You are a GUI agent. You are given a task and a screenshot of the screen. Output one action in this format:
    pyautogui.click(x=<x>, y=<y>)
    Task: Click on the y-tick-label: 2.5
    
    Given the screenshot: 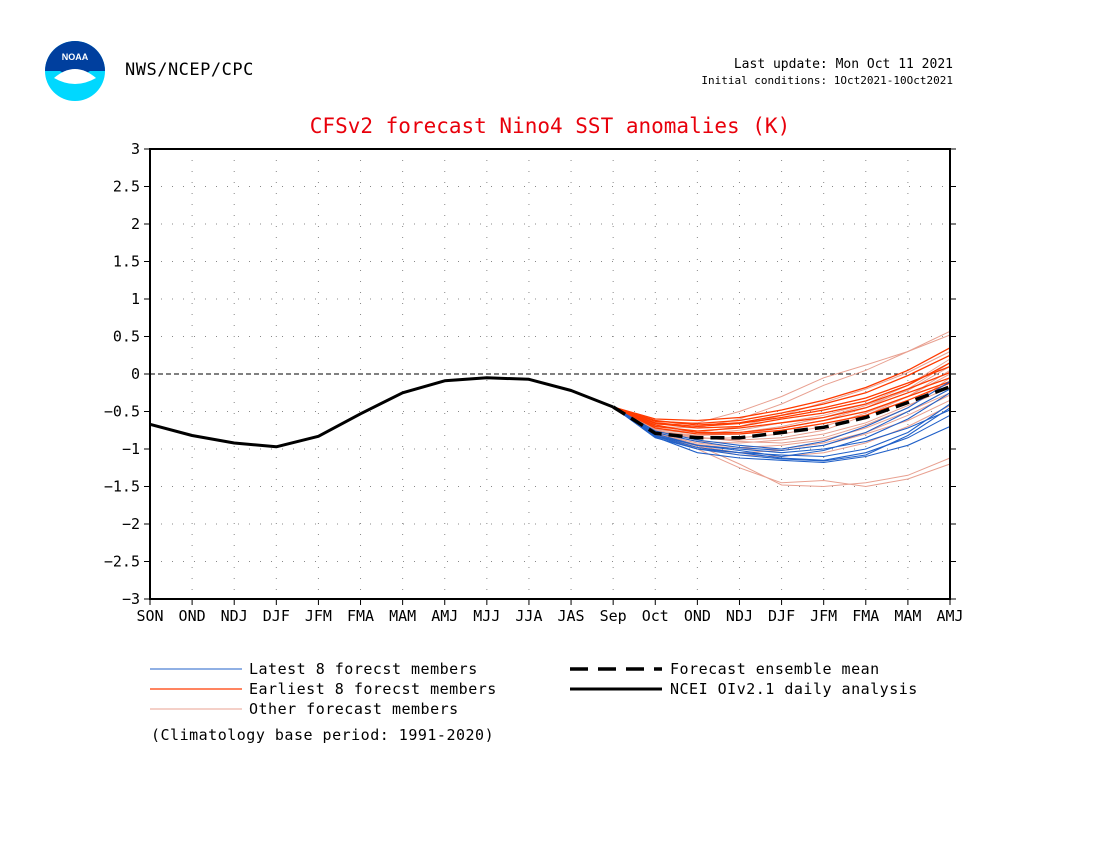 What is the action you would take?
    pyautogui.click(x=126, y=187)
    